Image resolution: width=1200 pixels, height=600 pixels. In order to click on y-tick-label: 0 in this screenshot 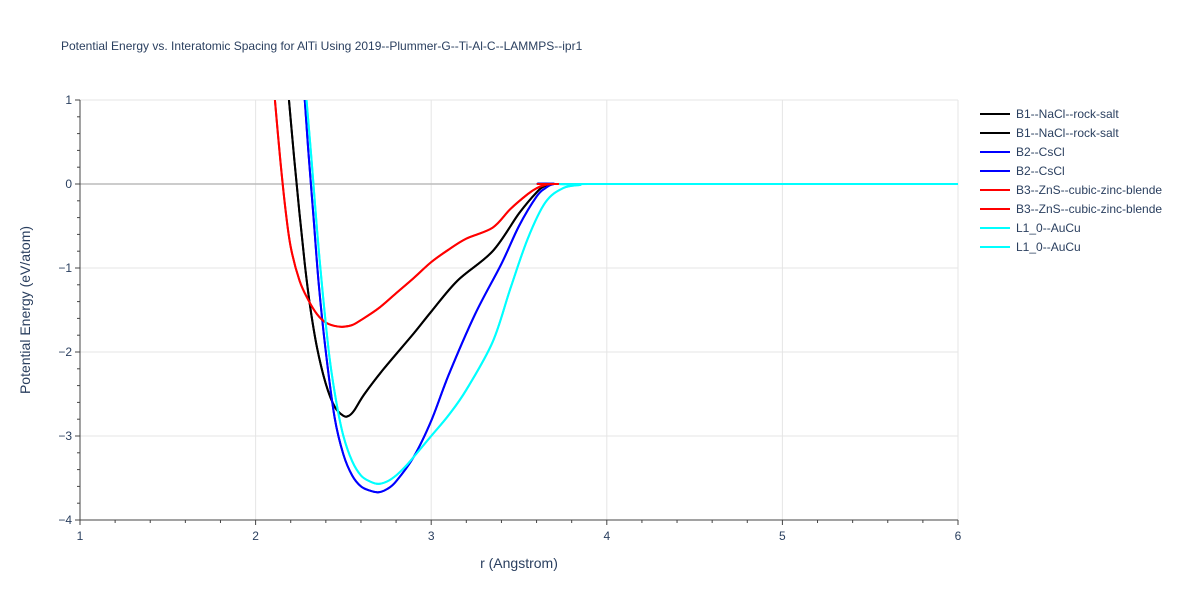, I will do `click(68, 184)`.